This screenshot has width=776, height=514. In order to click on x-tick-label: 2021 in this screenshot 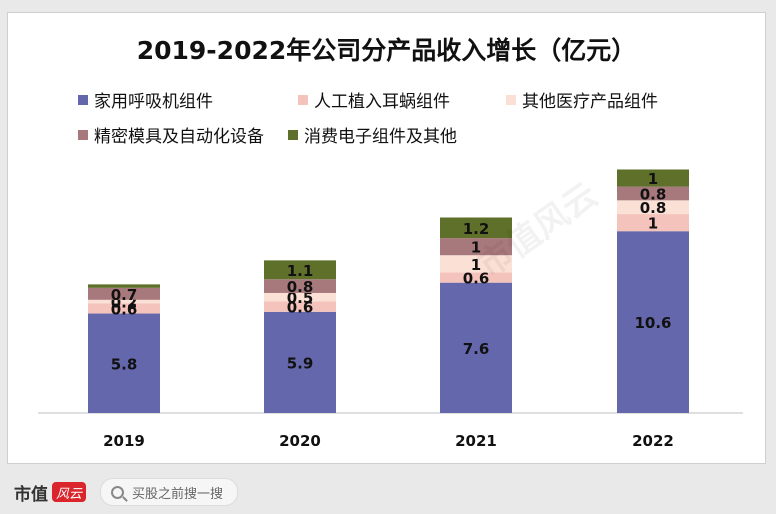, I will do `click(476, 441)`.